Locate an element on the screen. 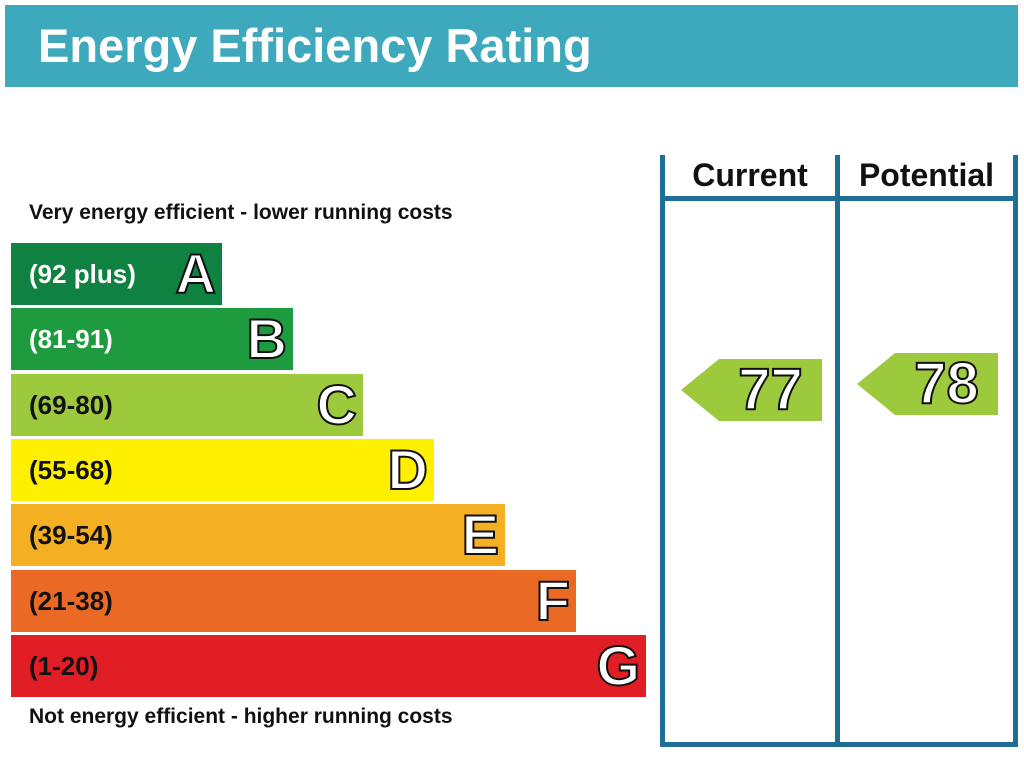 This screenshot has width=1024, height=757. current-rating-value: 77 is located at coordinates (770, 389).